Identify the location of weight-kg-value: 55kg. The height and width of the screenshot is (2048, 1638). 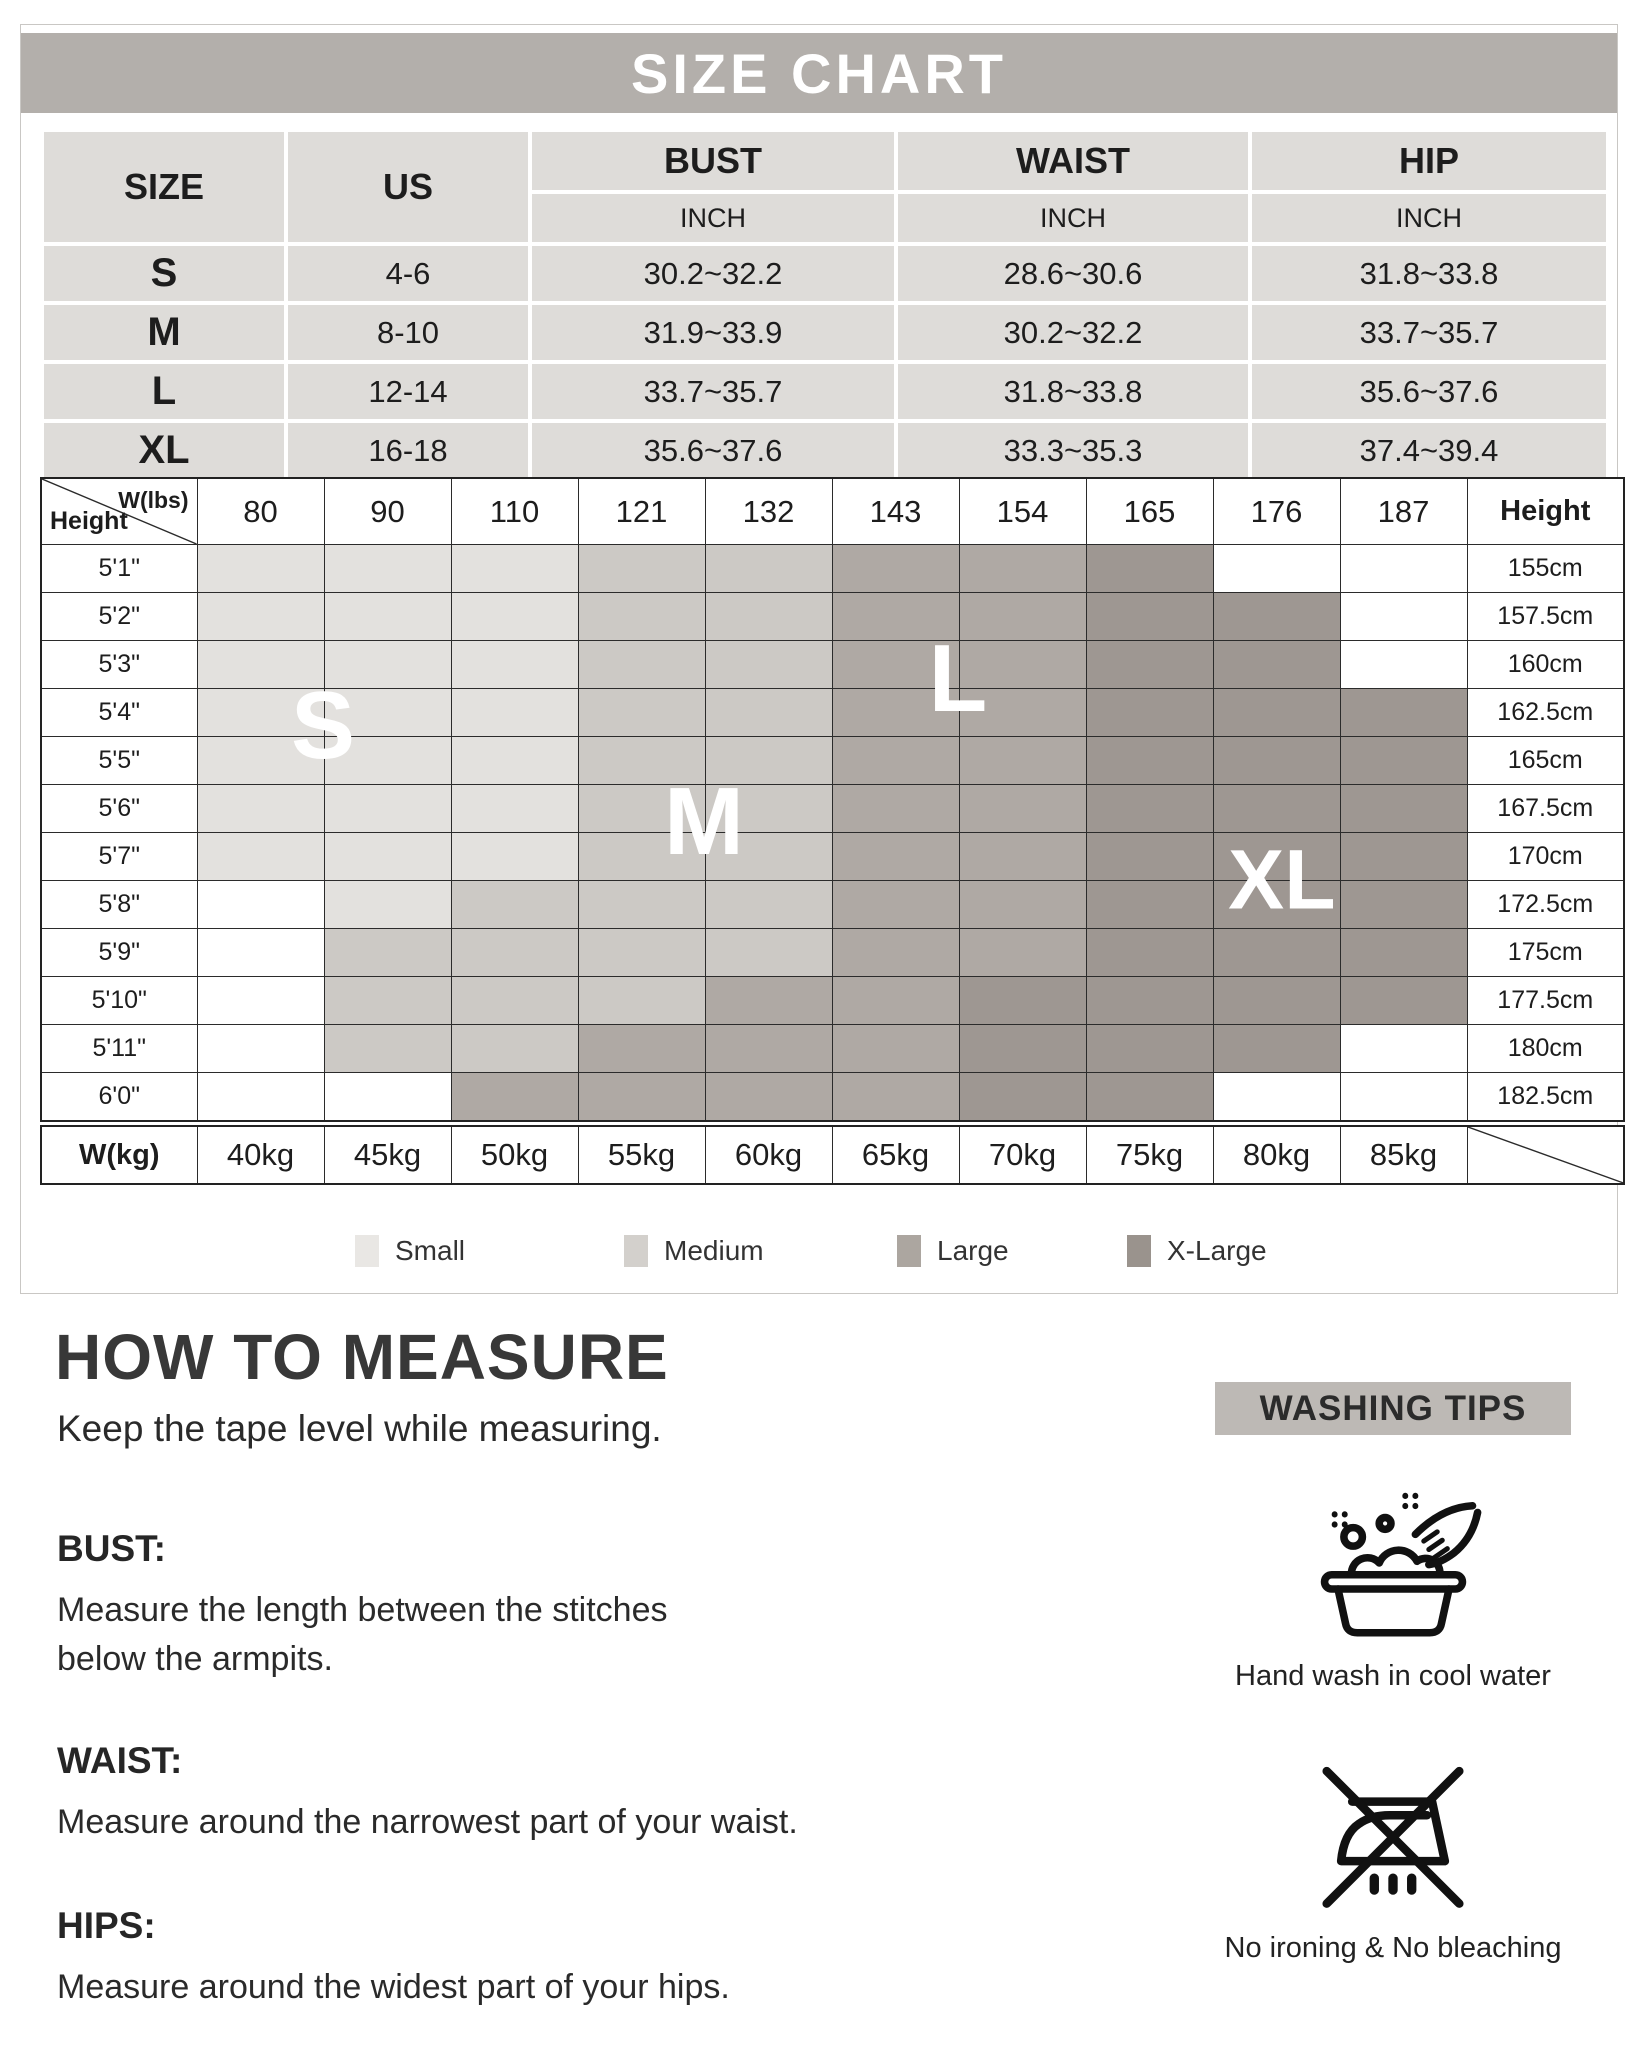
(641, 1155).